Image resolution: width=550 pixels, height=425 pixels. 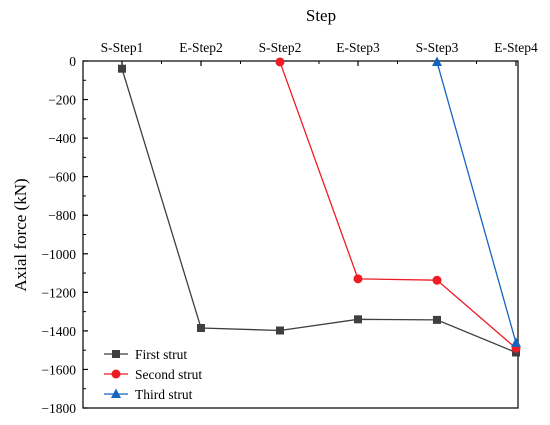 I want to click on y-tick-label: −800, so click(x=62, y=215).